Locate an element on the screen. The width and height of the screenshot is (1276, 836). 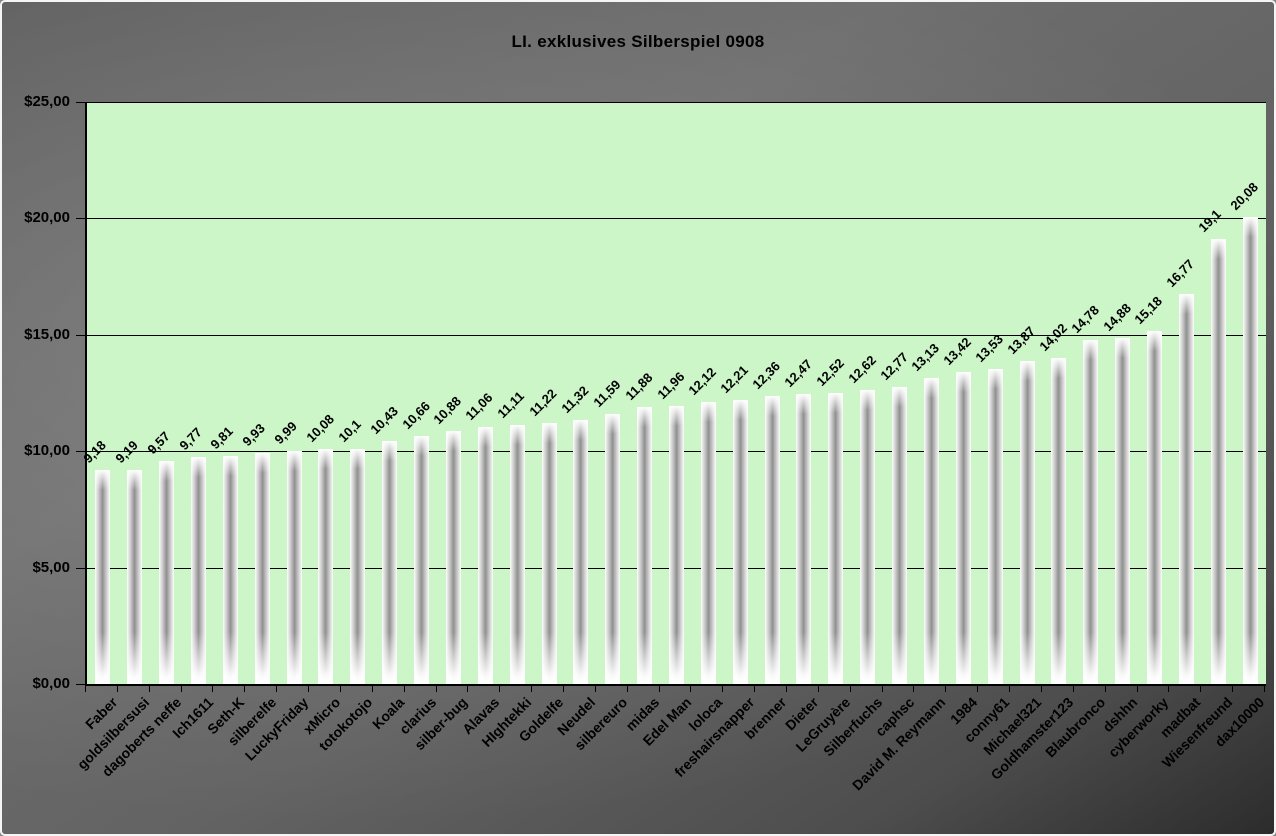
bar-Goldhamster123 is located at coordinates (1059, 520).